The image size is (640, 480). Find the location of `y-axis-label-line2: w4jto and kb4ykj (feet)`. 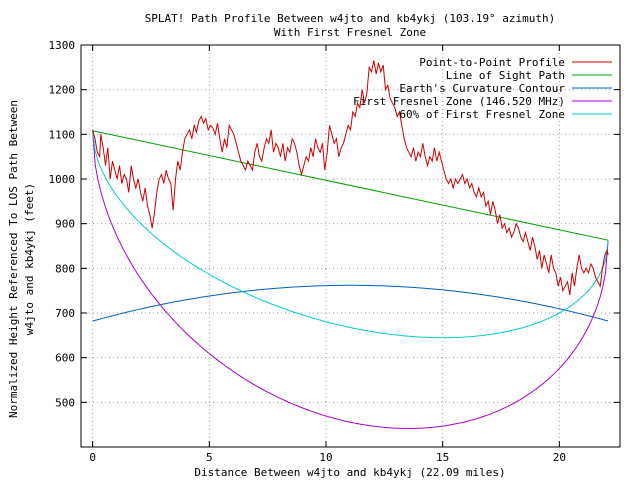

y-axis-label-line2: w4jto and kb4ykj (feet) is located at coordinates (29, 259).